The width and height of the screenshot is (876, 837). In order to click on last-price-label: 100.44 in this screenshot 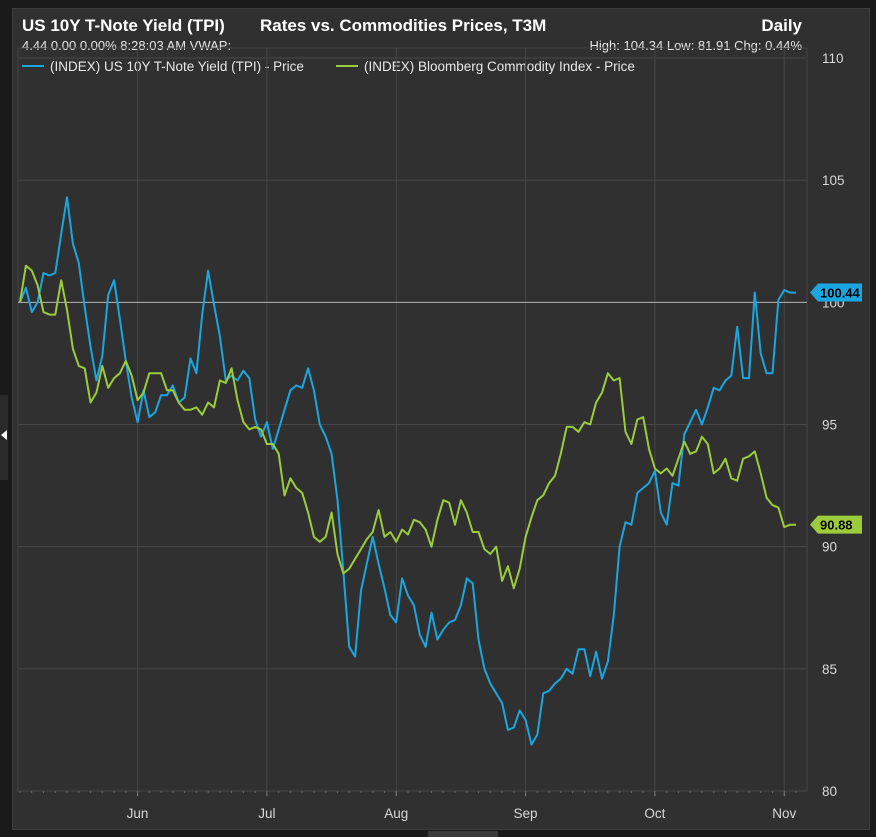, I will do `click(840, 293)`.